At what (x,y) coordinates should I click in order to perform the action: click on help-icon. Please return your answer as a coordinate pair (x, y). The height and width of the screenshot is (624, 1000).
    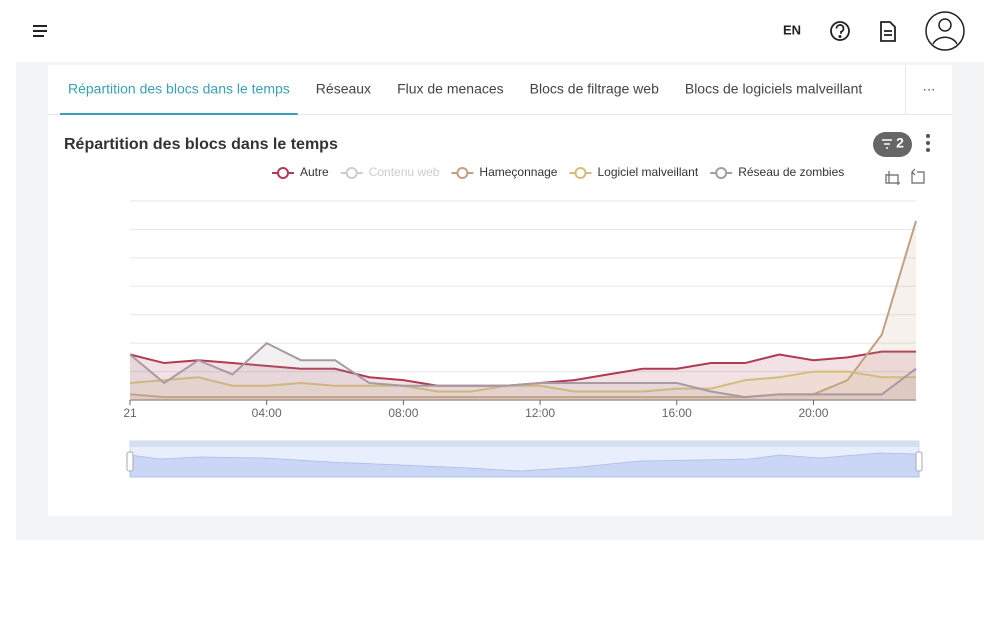
    Looking at the image, I should click on (840, 31).